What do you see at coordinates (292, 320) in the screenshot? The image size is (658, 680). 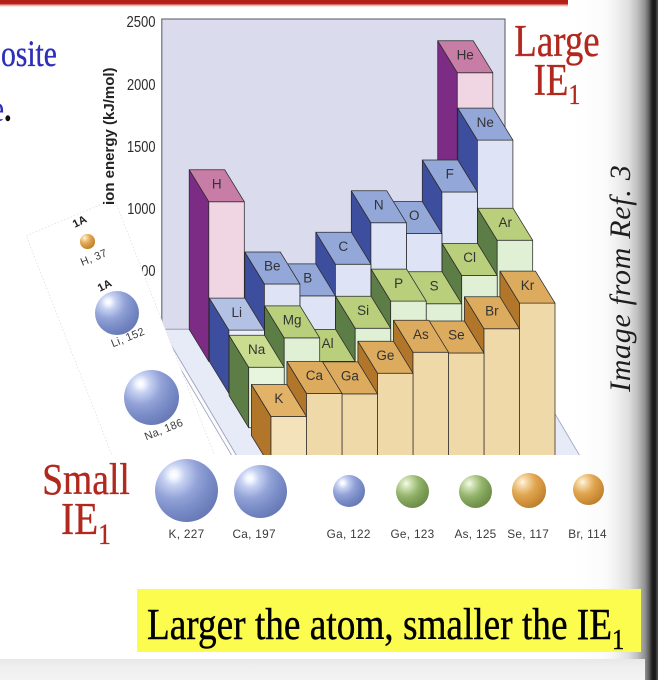 I see `svg-text: Mg` at bounding box center [292, 320].